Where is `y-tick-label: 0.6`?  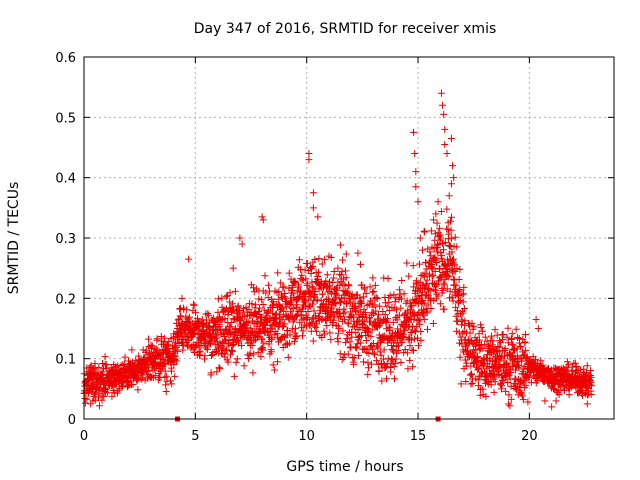
y-tick-label: 0.6 is located at coordinates (65, 58).